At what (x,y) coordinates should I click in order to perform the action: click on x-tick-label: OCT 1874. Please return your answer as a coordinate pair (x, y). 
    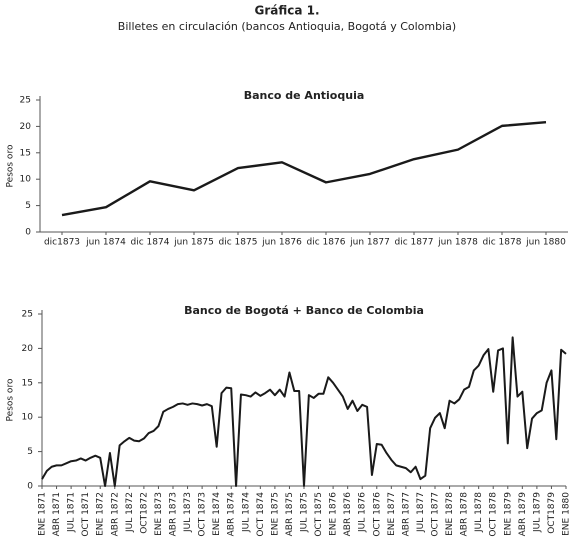
    Looking at the image, I should click on (261, 514).